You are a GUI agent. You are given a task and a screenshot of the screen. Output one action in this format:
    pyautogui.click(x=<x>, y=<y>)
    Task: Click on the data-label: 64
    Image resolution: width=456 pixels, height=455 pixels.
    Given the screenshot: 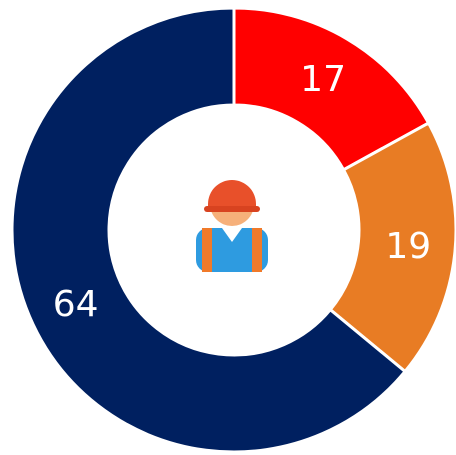 What is the action you would take?
    pyautogui.click(x=76, y=304)
    